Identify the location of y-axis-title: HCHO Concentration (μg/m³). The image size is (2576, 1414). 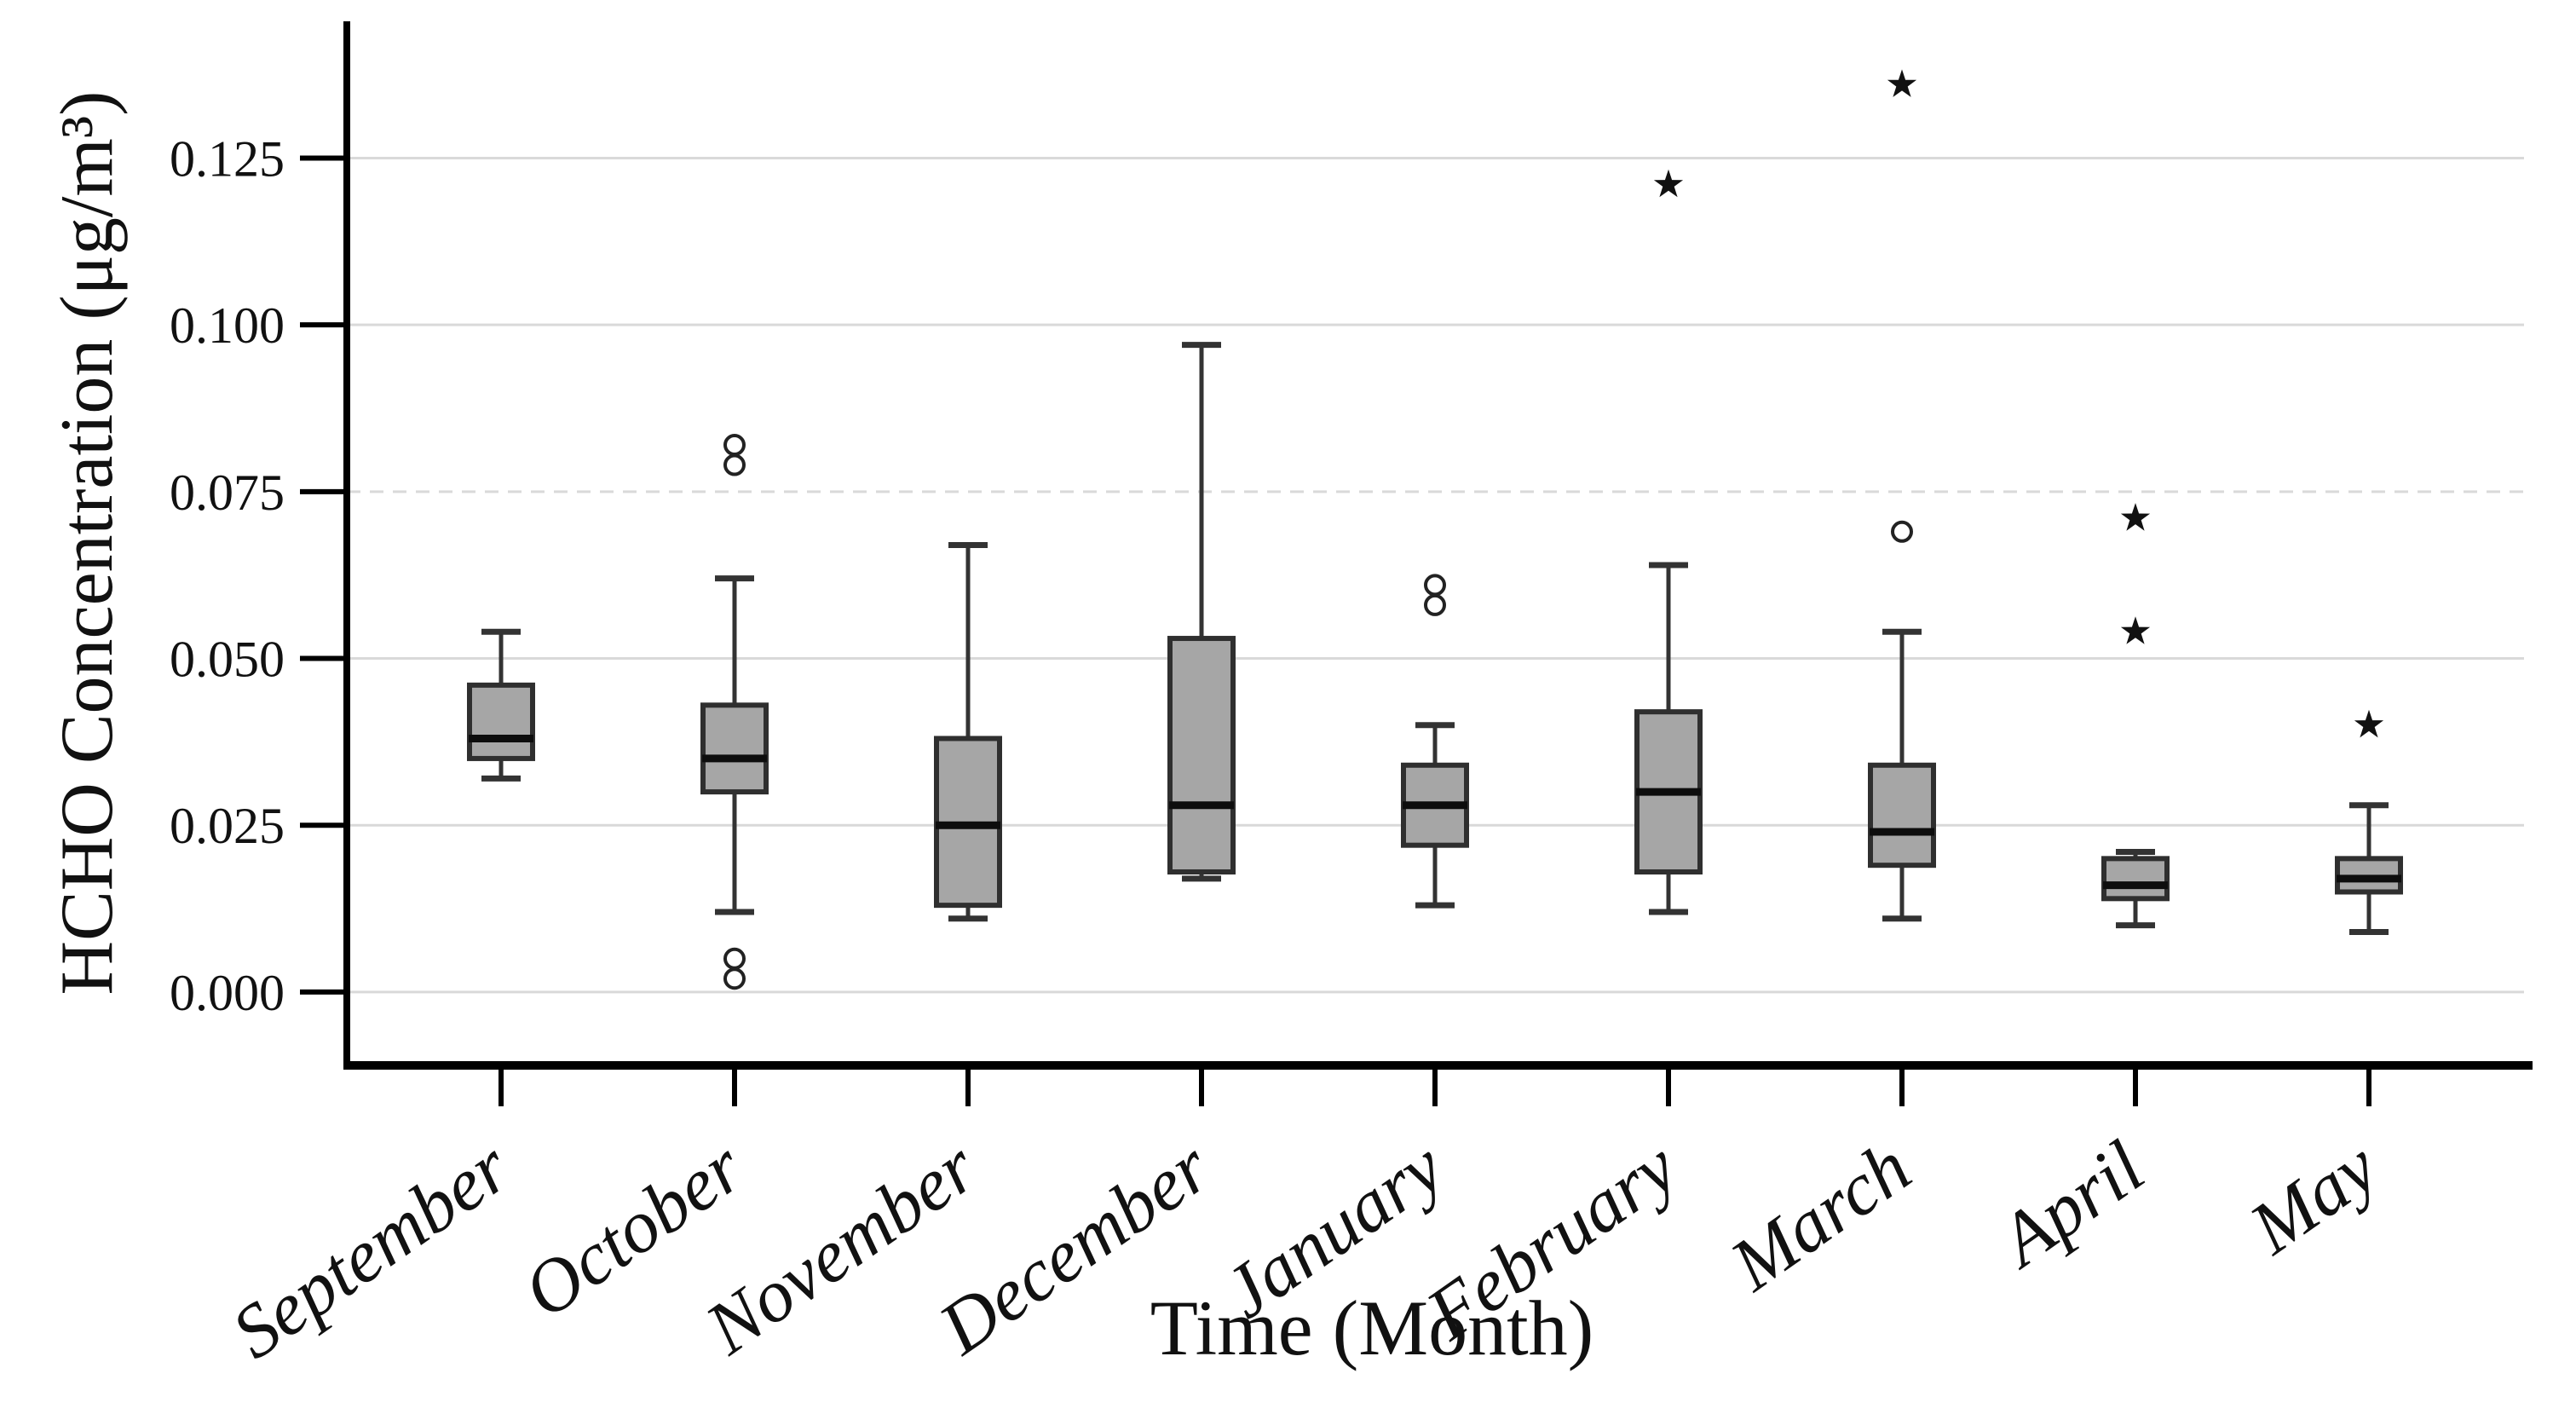
(87, 543).